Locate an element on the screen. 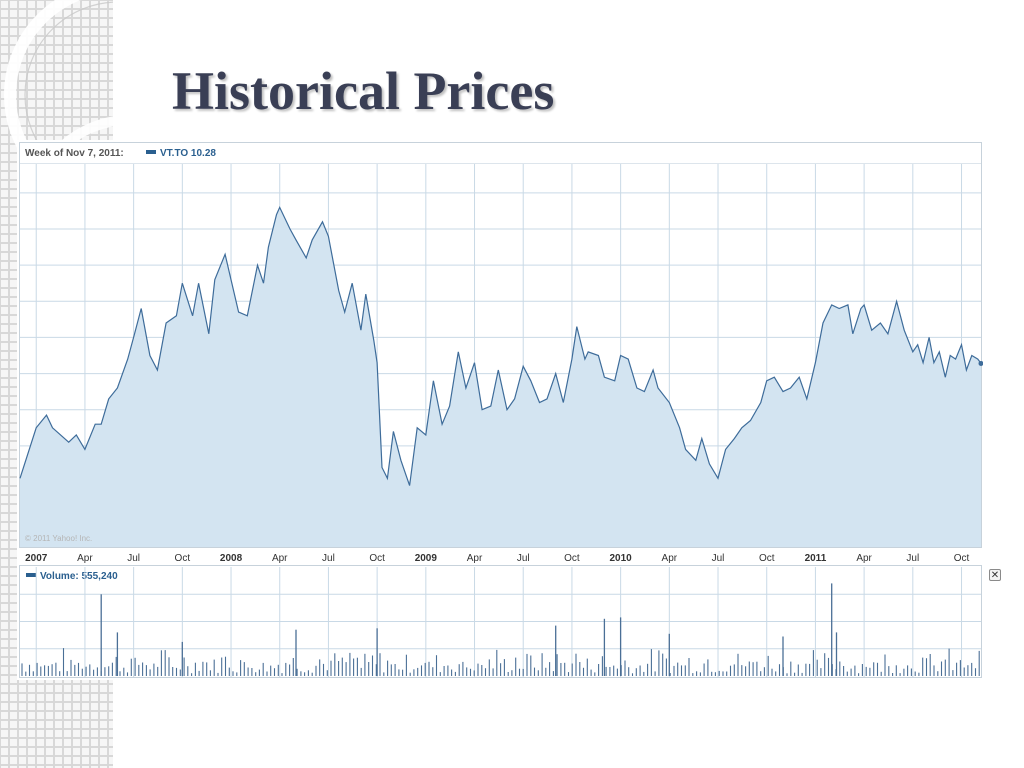  x-tick-label: 2011 is located at coordinates (816, 558).